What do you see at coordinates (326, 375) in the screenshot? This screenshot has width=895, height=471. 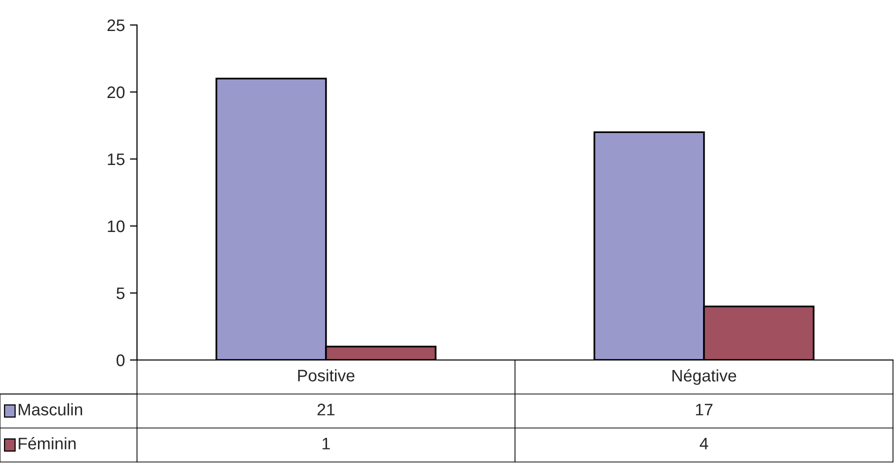 I see `x-tick-label: Positive` at bounding box center [326, 375].